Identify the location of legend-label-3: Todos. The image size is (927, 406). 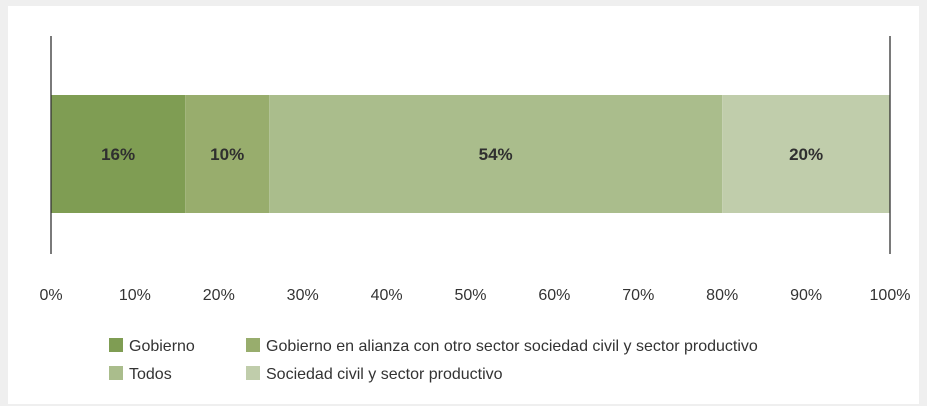
(150, 374).